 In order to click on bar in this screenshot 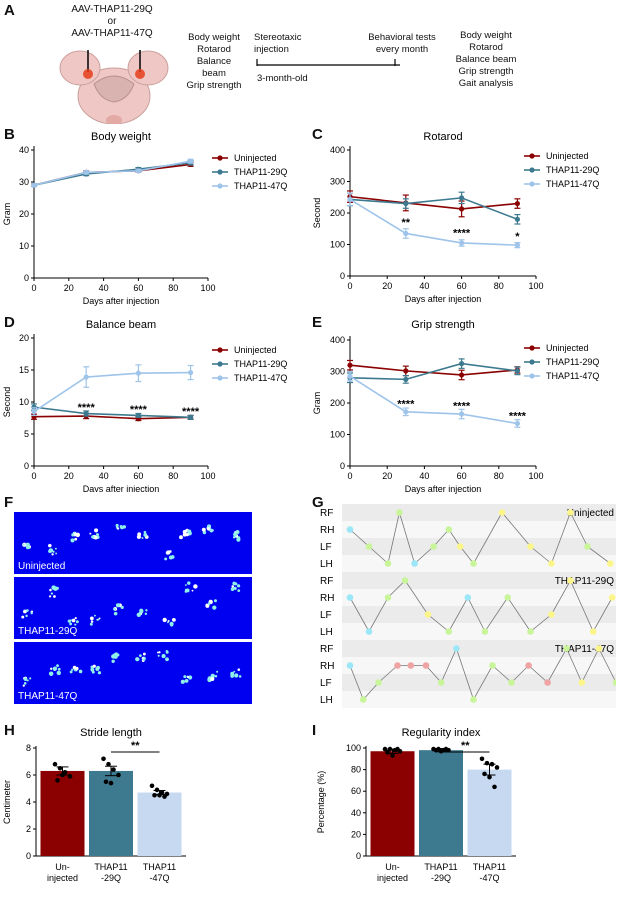, I will do `click(489, 812)`.